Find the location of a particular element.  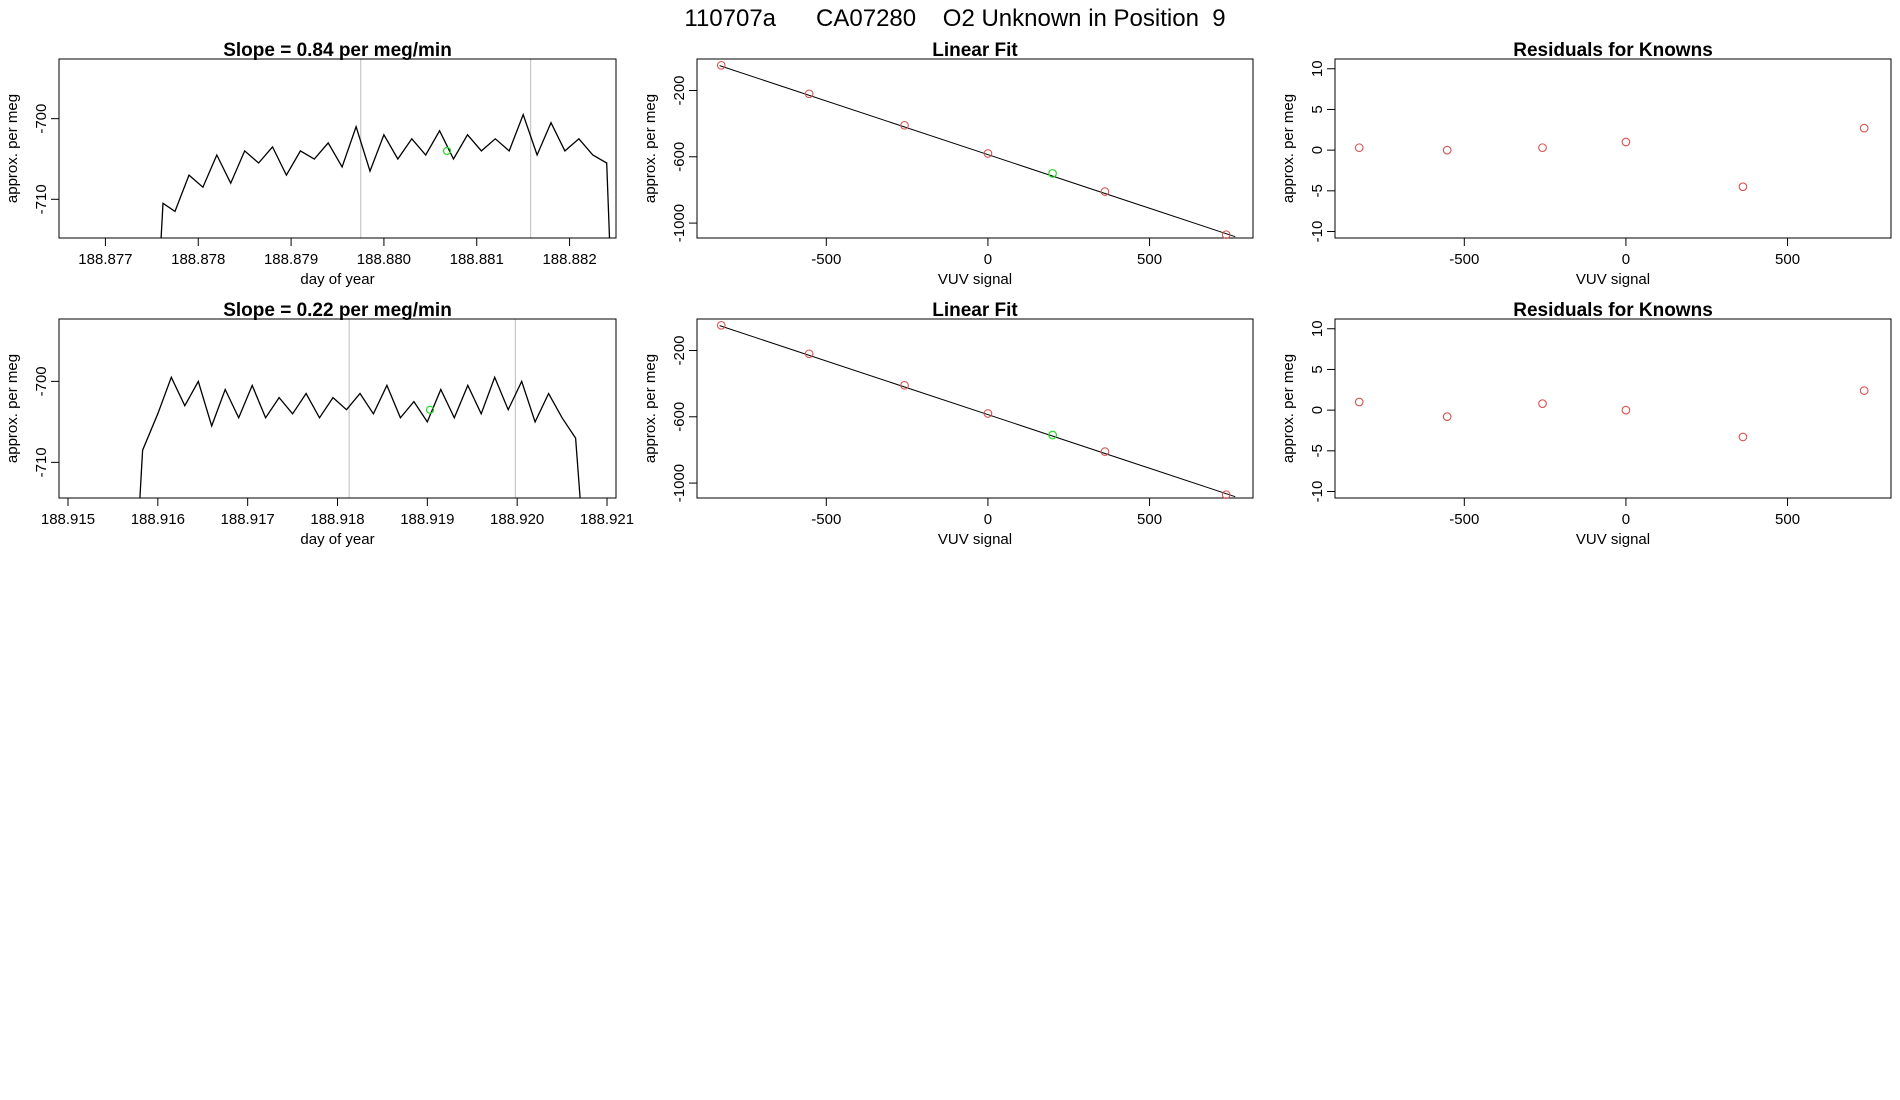

x-tick-label: 188.916 is located at coordinates (158, 519).